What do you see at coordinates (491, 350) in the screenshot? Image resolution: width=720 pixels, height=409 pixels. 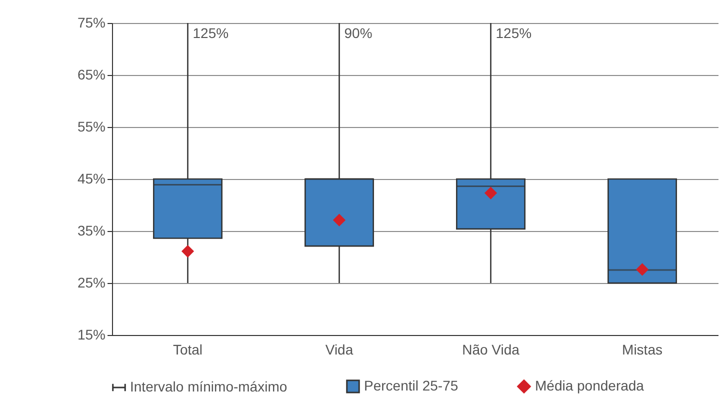 I see `x-tick-label: Não Vida` at bounding box center [491, 350].